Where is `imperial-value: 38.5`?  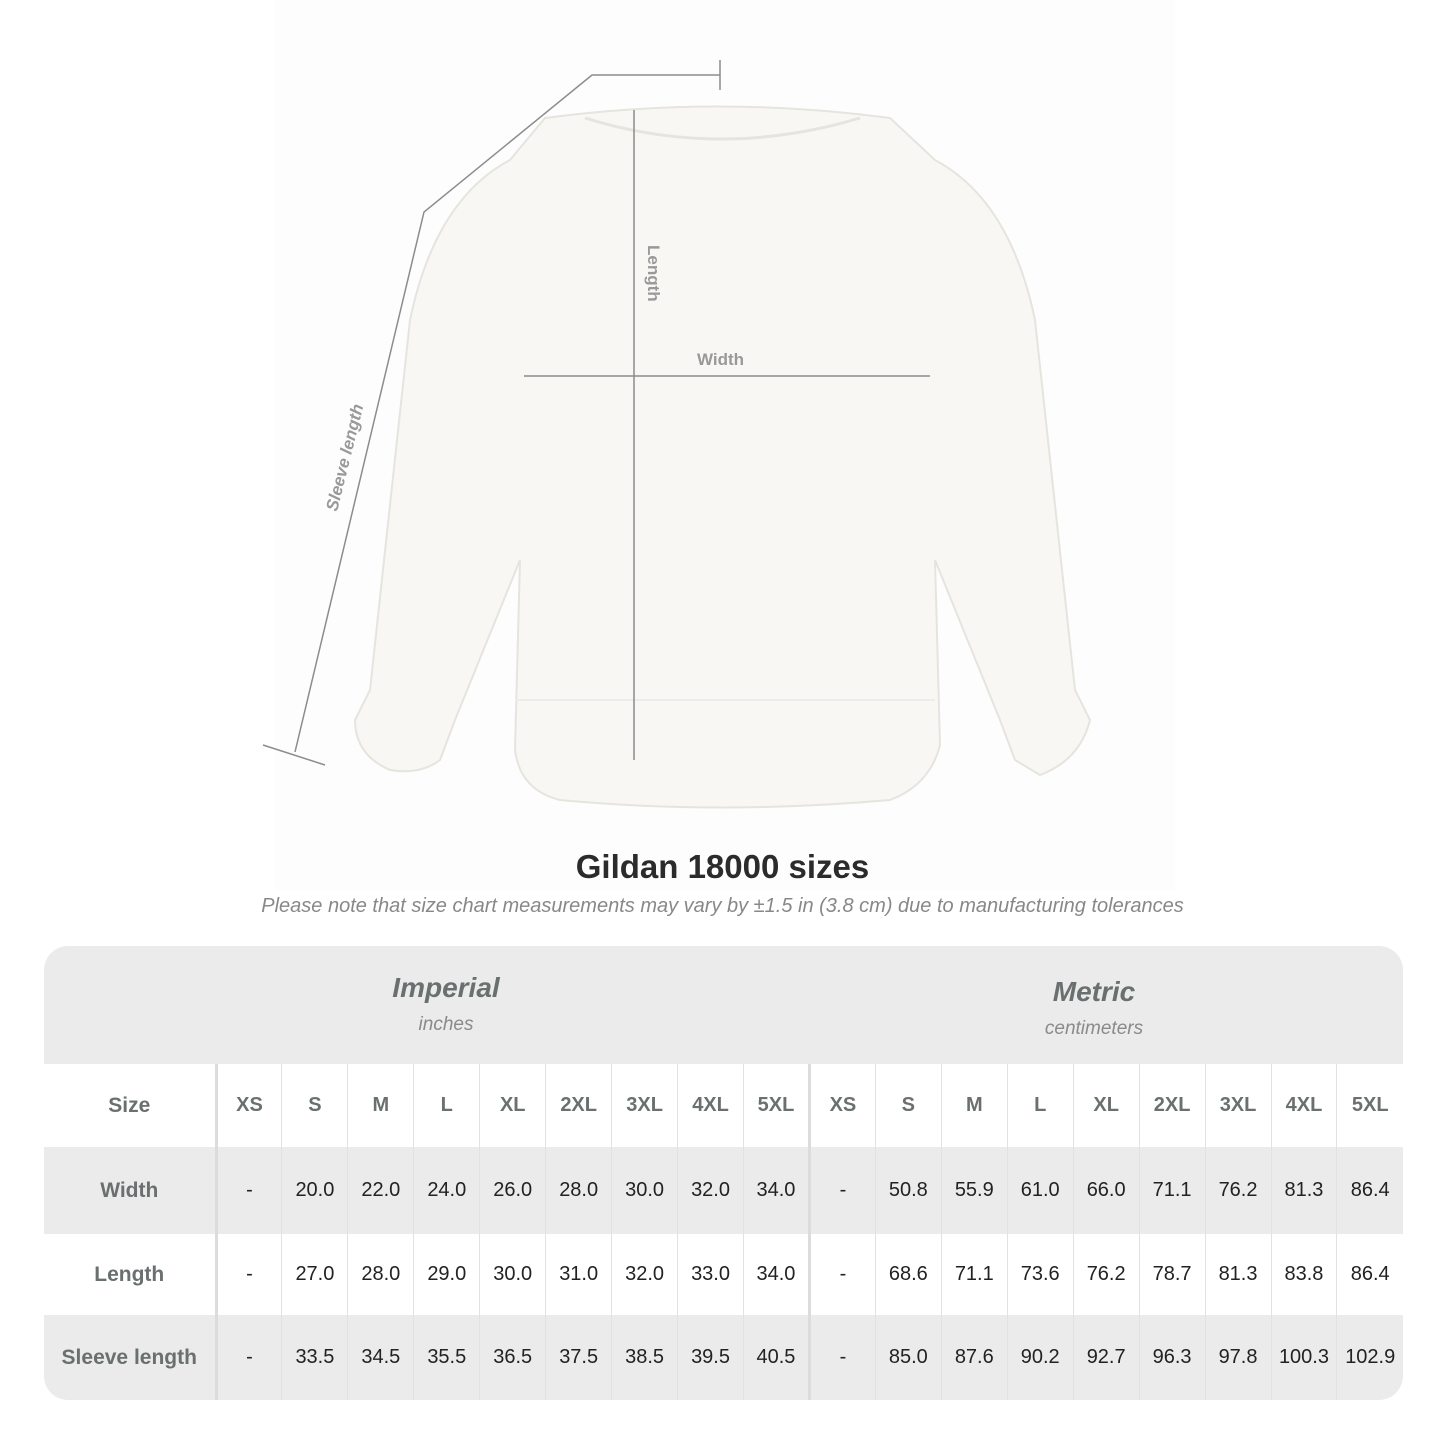 imperial-value: 38.5 is located at coordinates (644, 1357).